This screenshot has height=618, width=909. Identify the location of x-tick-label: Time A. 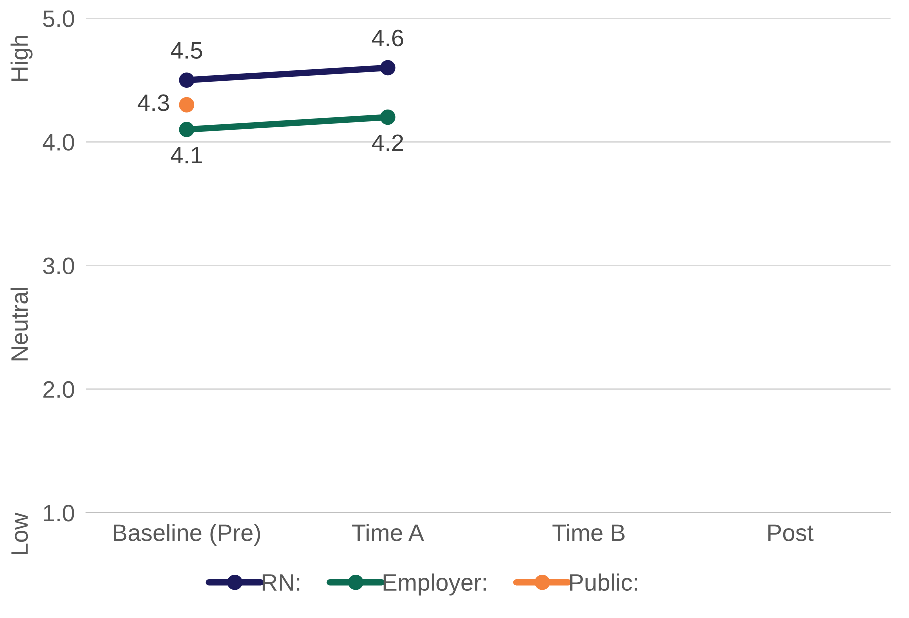
(388, 533).